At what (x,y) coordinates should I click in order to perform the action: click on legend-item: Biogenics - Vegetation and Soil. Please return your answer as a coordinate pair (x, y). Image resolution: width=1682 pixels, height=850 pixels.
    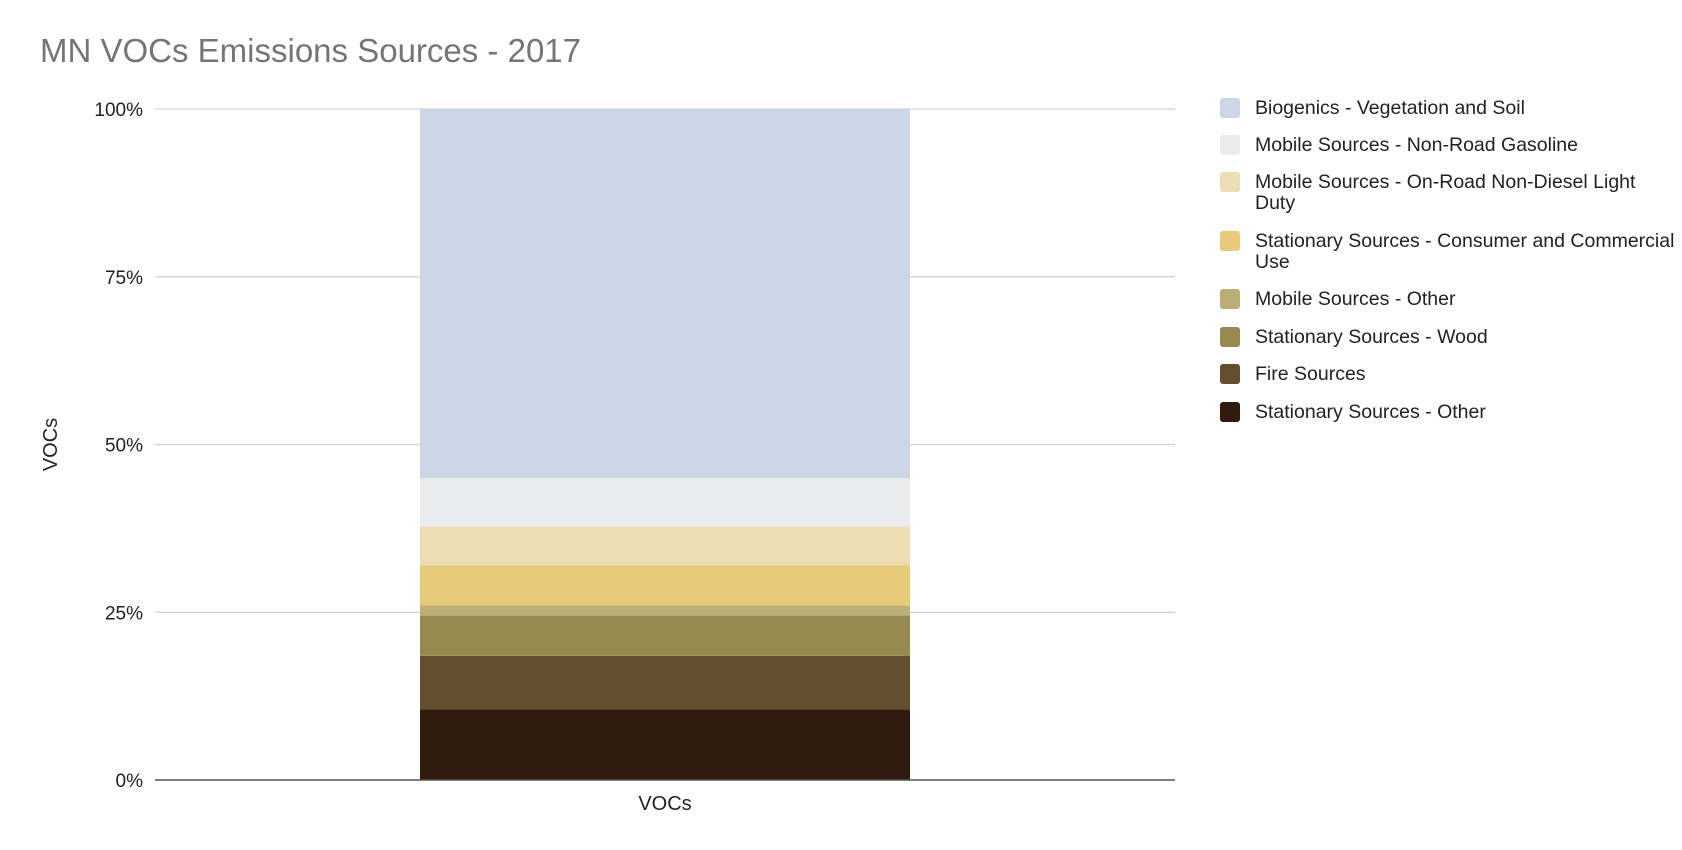
    Looking at the image, I should click on (1447, 108).